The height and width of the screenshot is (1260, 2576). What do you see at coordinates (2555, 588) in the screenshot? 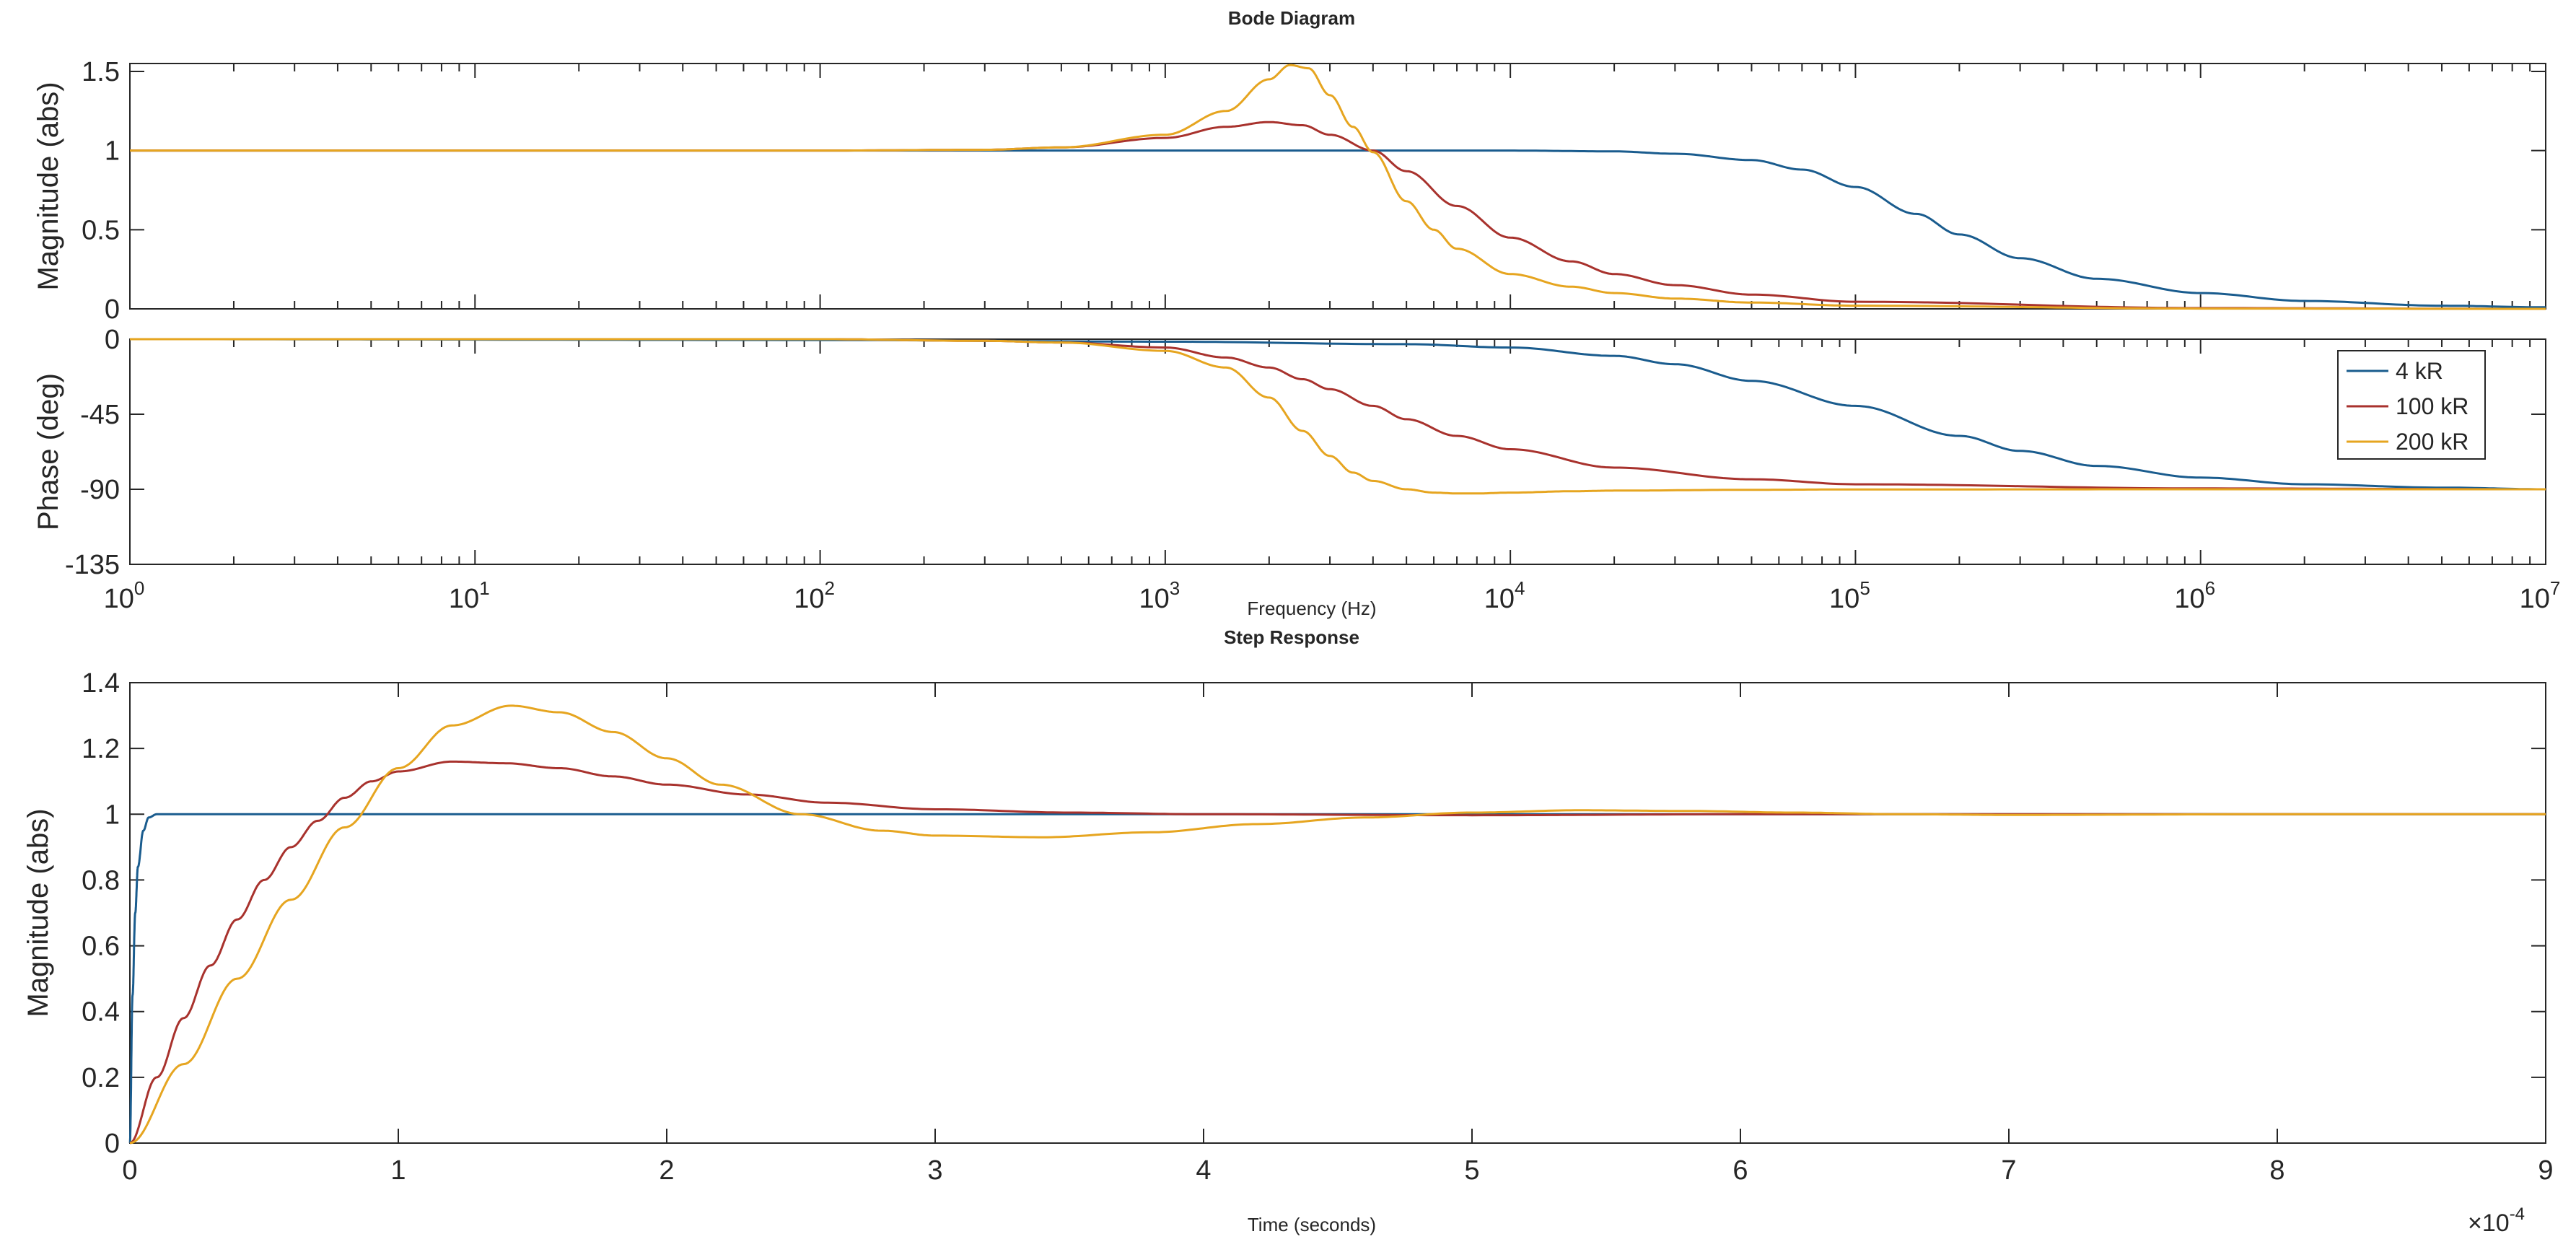
I see `frequency-tick-exponent: 7` at bounding box center [2555, 588].